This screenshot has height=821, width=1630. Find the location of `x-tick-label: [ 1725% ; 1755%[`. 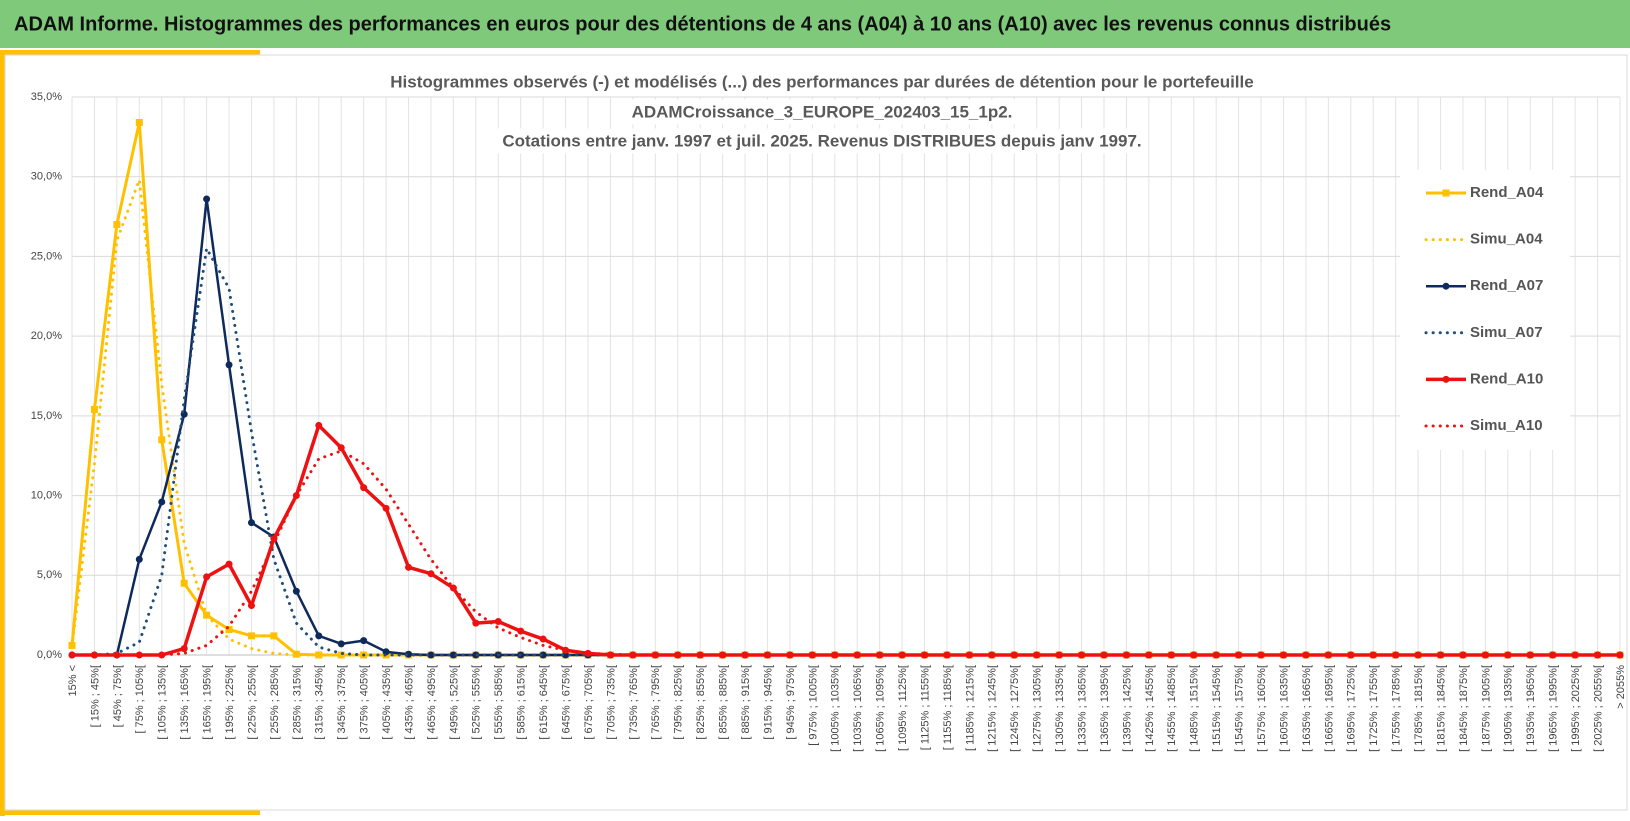

x-tick-label: [ 1725% ; 1755%[ is located at coordinates (1374, 708).